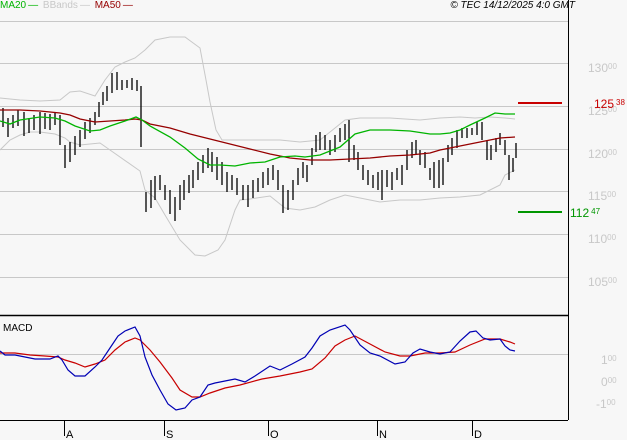 This screenshot has width=627, height=440. I want to click on y-label-115: 11500, so click(602, 196).